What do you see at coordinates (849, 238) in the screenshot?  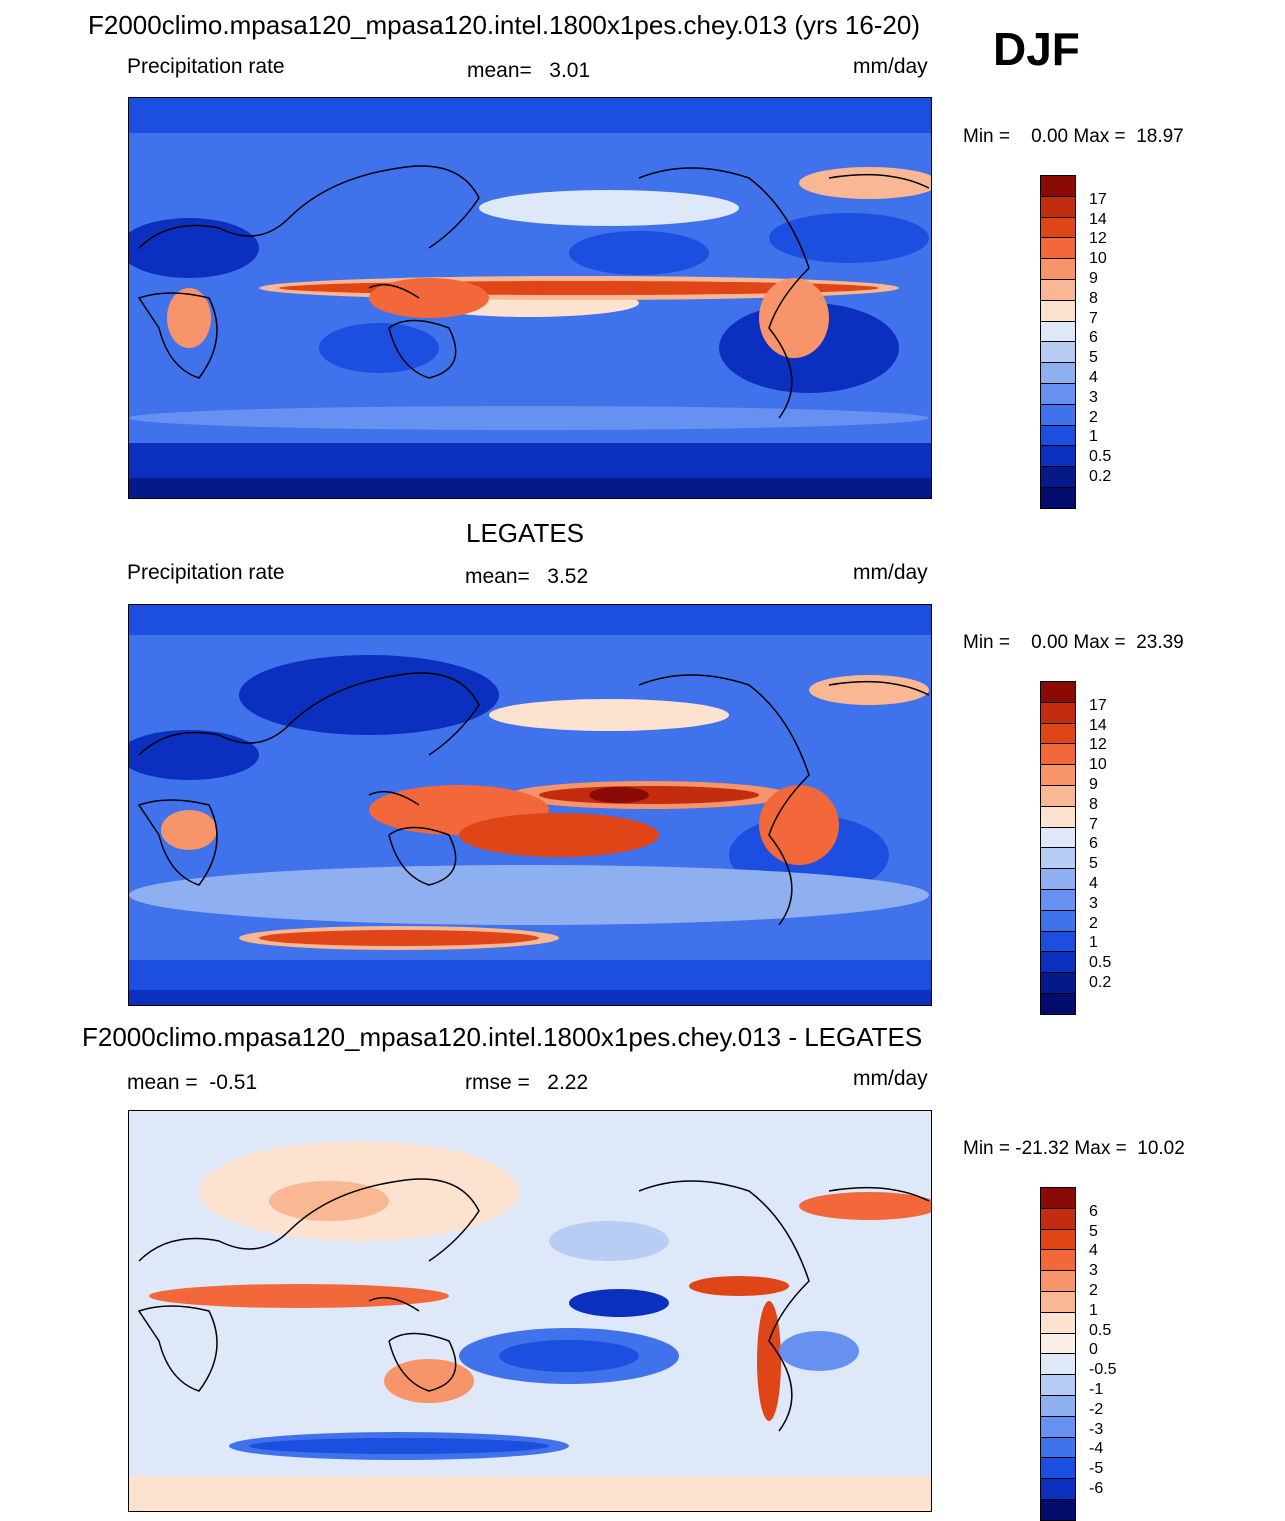 I see `panel1-subtrop-n-dry2` at bounding box center [849, 238].